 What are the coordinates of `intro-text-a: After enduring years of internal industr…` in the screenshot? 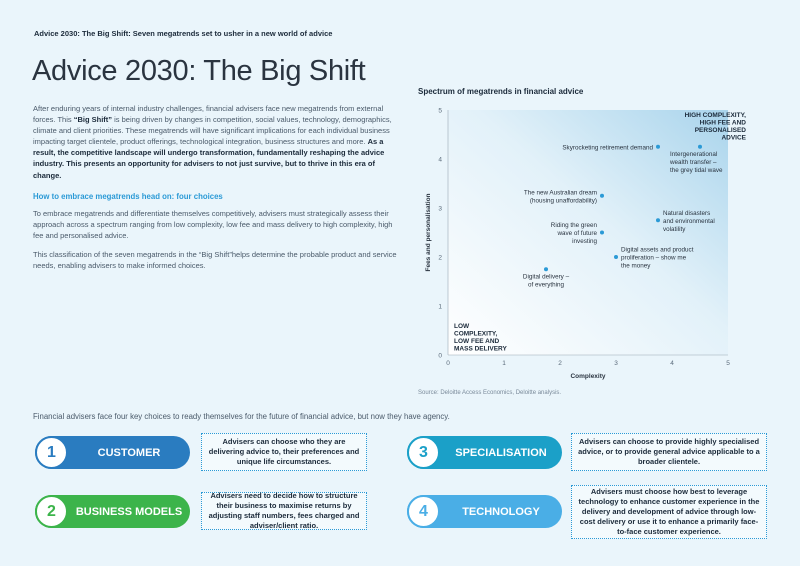 It's located at (208, 114).